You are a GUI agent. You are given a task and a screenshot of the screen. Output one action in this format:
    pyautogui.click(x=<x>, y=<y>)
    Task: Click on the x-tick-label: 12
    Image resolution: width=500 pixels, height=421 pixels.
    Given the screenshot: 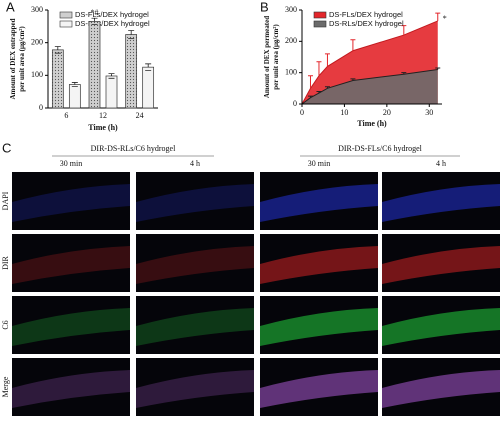 What is the action you would take?
    pyautogui.click(x=103, y=115)
    